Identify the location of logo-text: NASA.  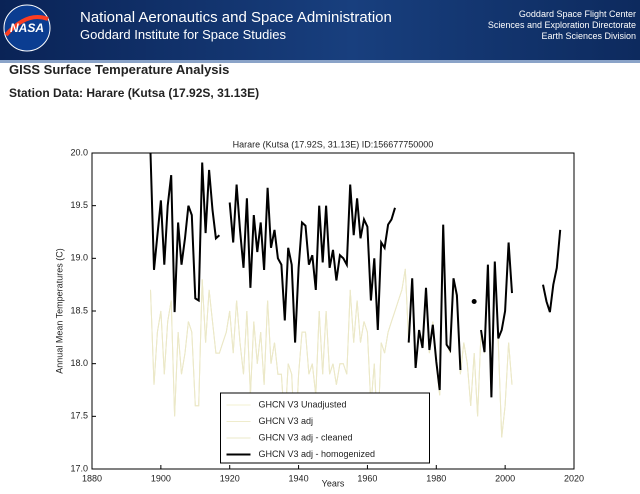
(27, 28).